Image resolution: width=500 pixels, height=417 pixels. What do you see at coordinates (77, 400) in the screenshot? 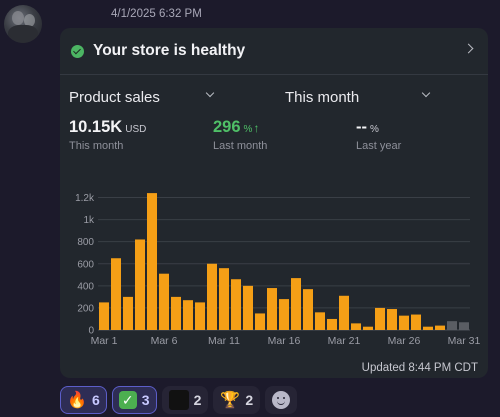
I see `fire-icon: 🔥` at bounding box center [77, 400].